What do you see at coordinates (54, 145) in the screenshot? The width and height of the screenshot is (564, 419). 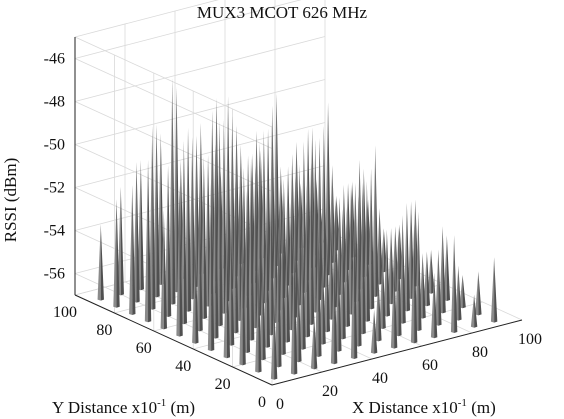 I see `z-tick-label: -50` at bounding box center [54, 145].